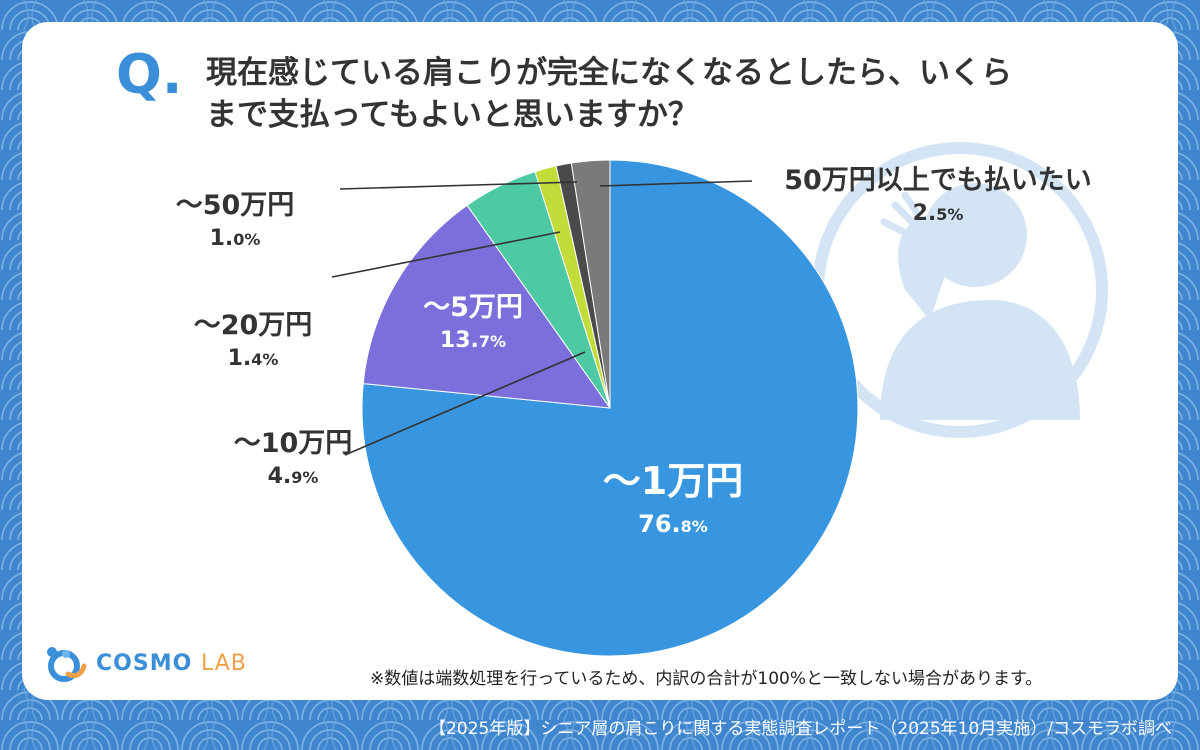 This screenshot has height=750, width=1200. Describe the element at coordinates (67, 664) in the screenshot. I see `cosmo-lab-mark-icon` at that location.